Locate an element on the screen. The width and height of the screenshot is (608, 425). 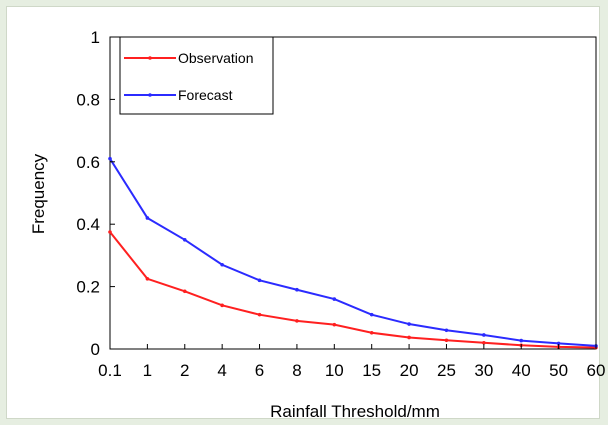
legend-box is located at coordinates (196, 75).